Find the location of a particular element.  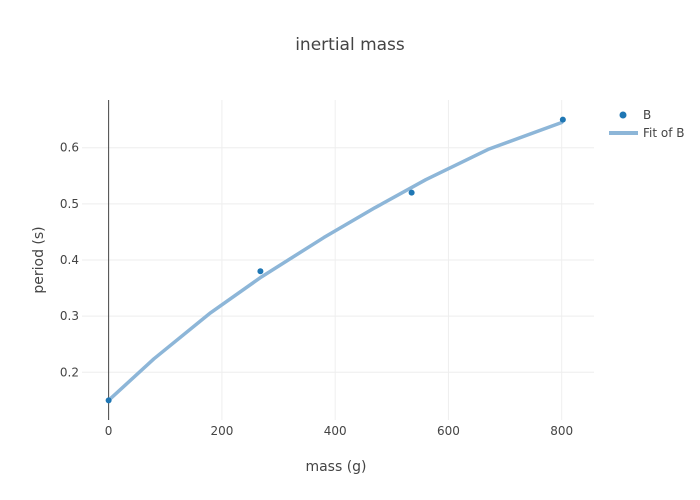

chart-title: inertial mass is located at coordinates (350, 45).